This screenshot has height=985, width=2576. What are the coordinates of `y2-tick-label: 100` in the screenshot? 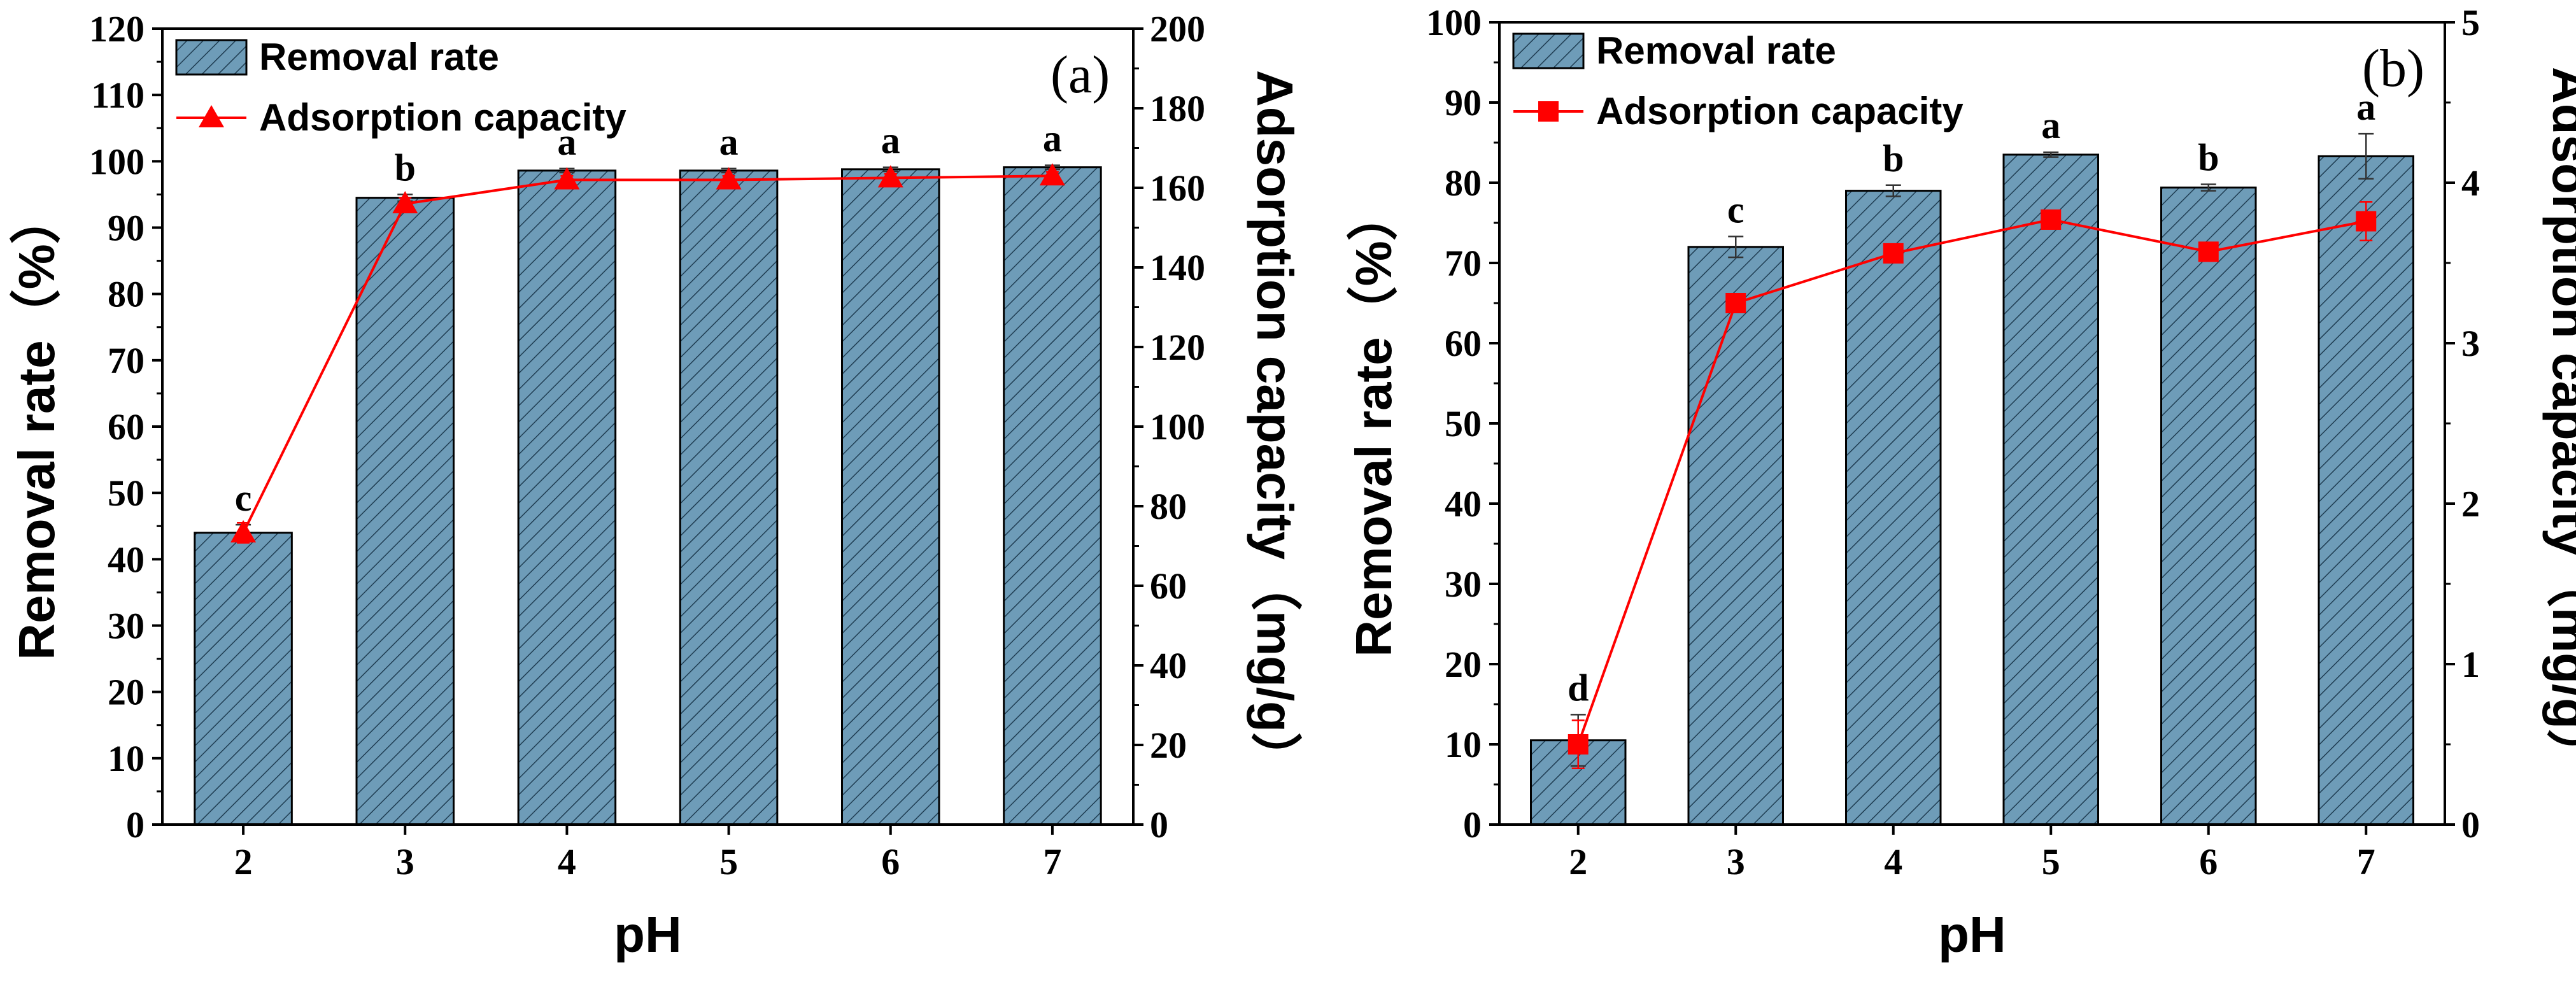 It's located at (1177, 427).